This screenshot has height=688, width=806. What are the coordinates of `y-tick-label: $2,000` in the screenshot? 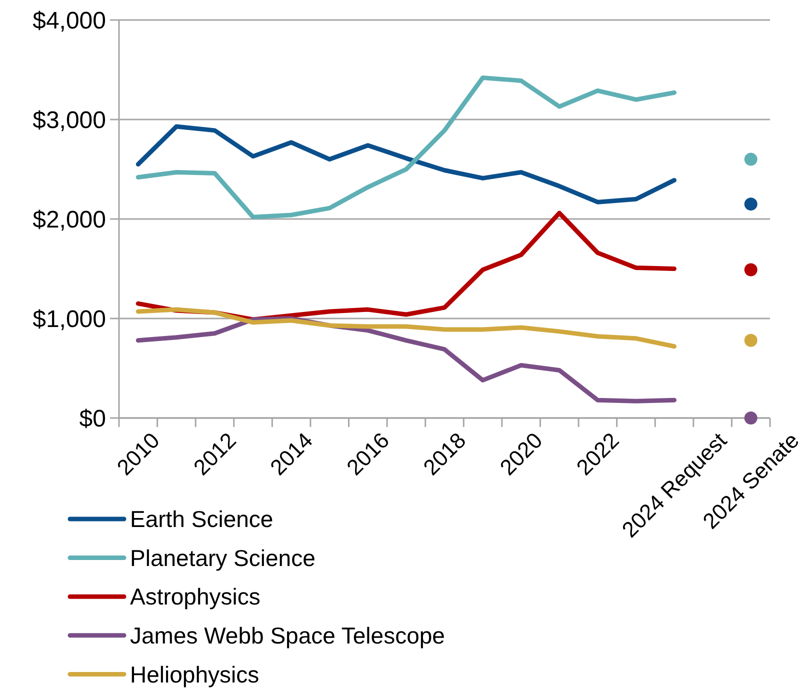 It's located at (69, 220).